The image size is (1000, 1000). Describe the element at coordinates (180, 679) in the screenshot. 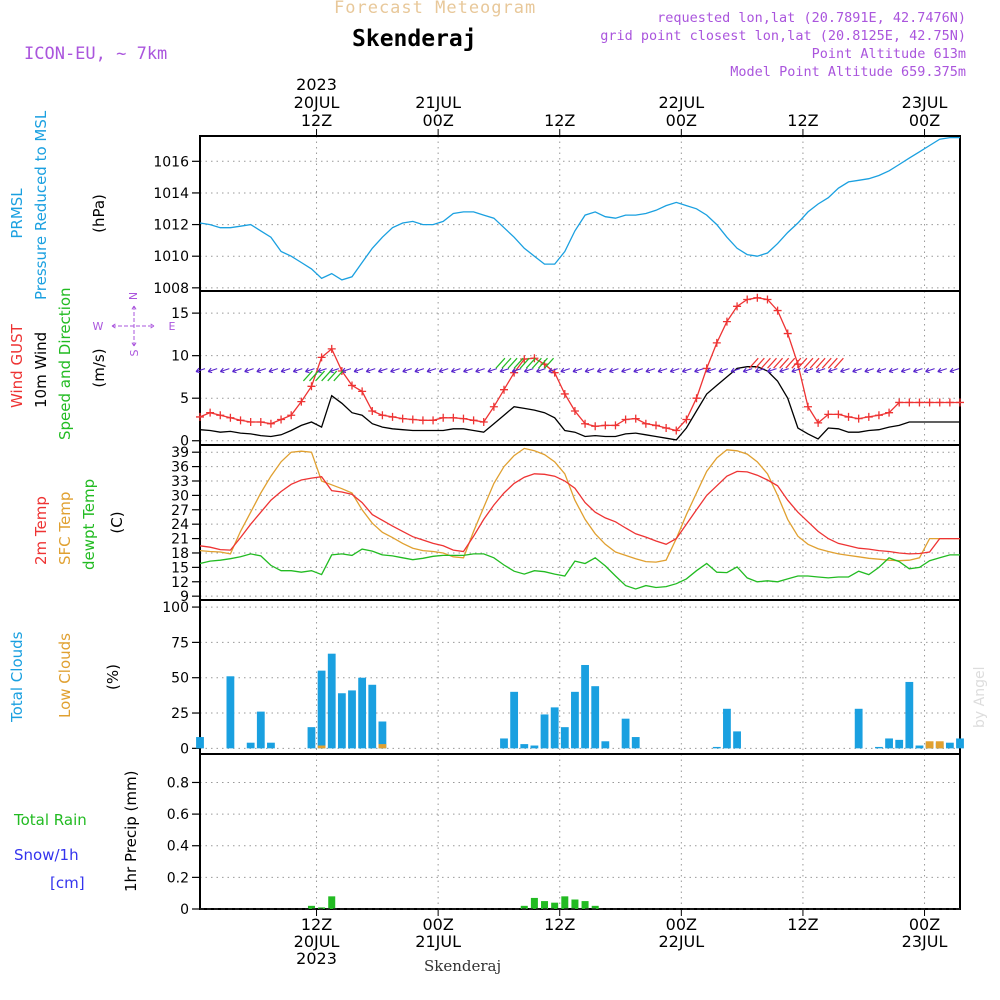

I see `y-tick-label: 50` at that location.